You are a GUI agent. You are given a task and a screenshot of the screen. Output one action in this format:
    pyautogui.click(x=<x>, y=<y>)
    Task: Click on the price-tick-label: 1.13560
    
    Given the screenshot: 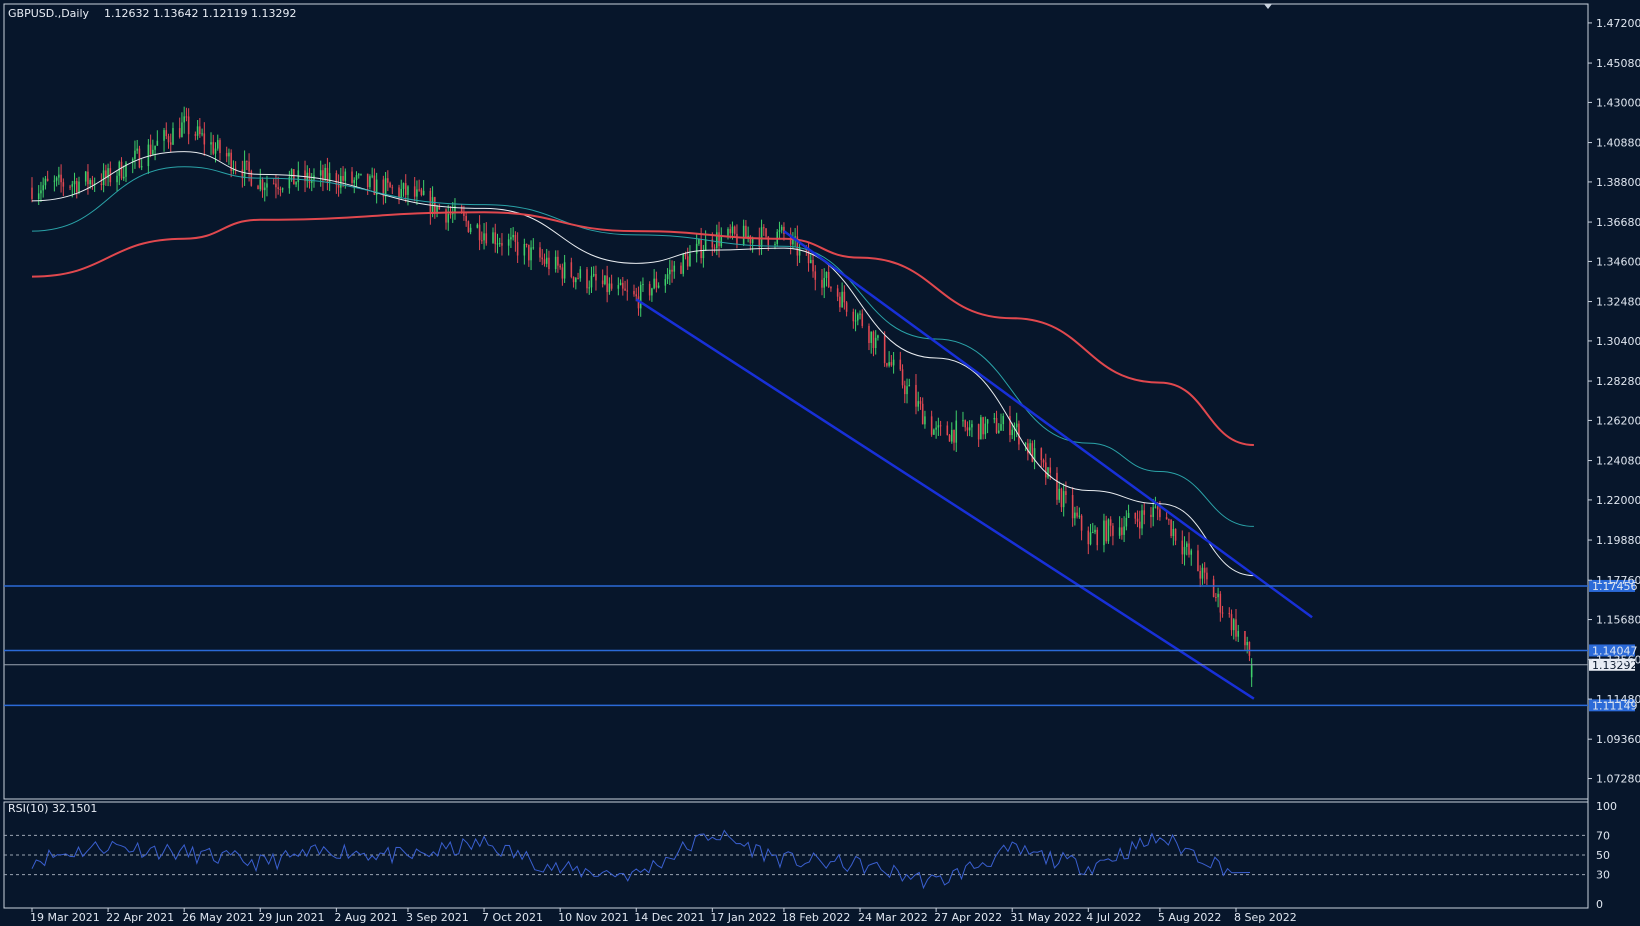 What is the action you would take?
    pyautogui.click(x=1618, y=660)
    